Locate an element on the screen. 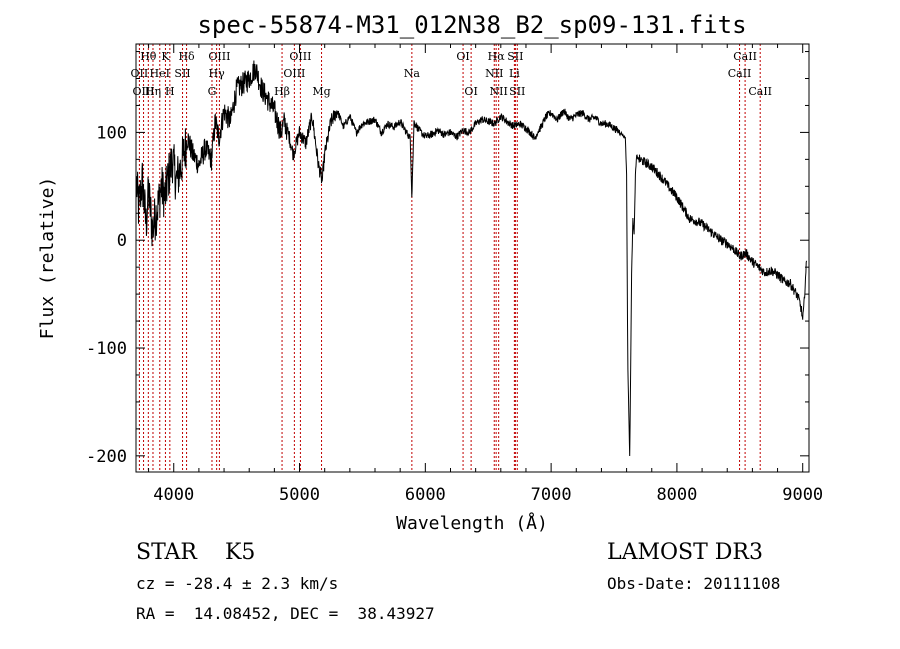 The height and width of the screenshot is (649, 900). y-tick-label: 100 is located at coordinates (111, 133).